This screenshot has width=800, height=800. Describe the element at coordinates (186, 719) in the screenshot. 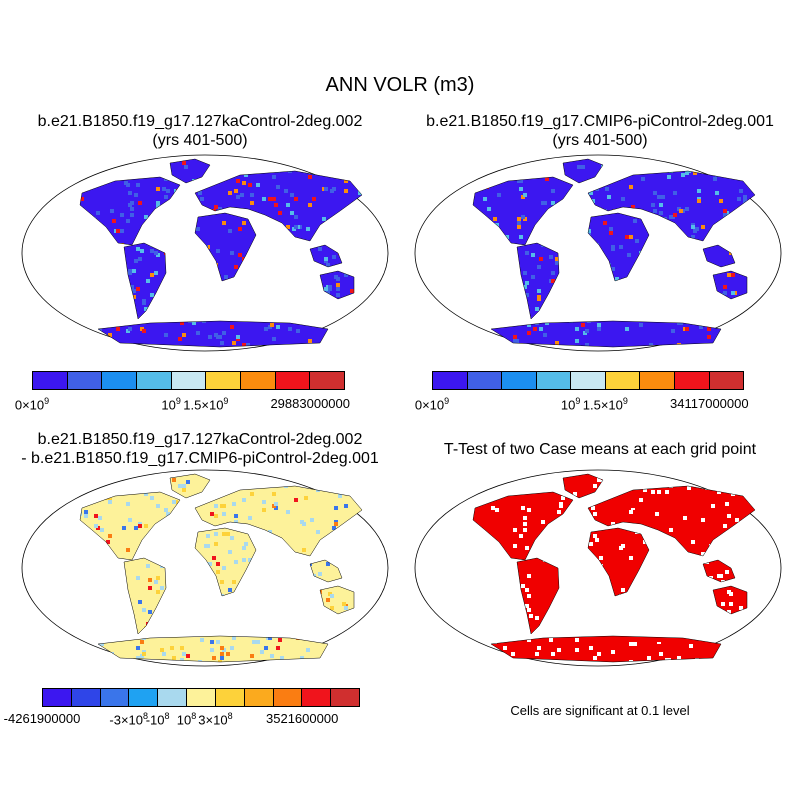

I see `colorbar-tick-label: 10⁸` at that location.